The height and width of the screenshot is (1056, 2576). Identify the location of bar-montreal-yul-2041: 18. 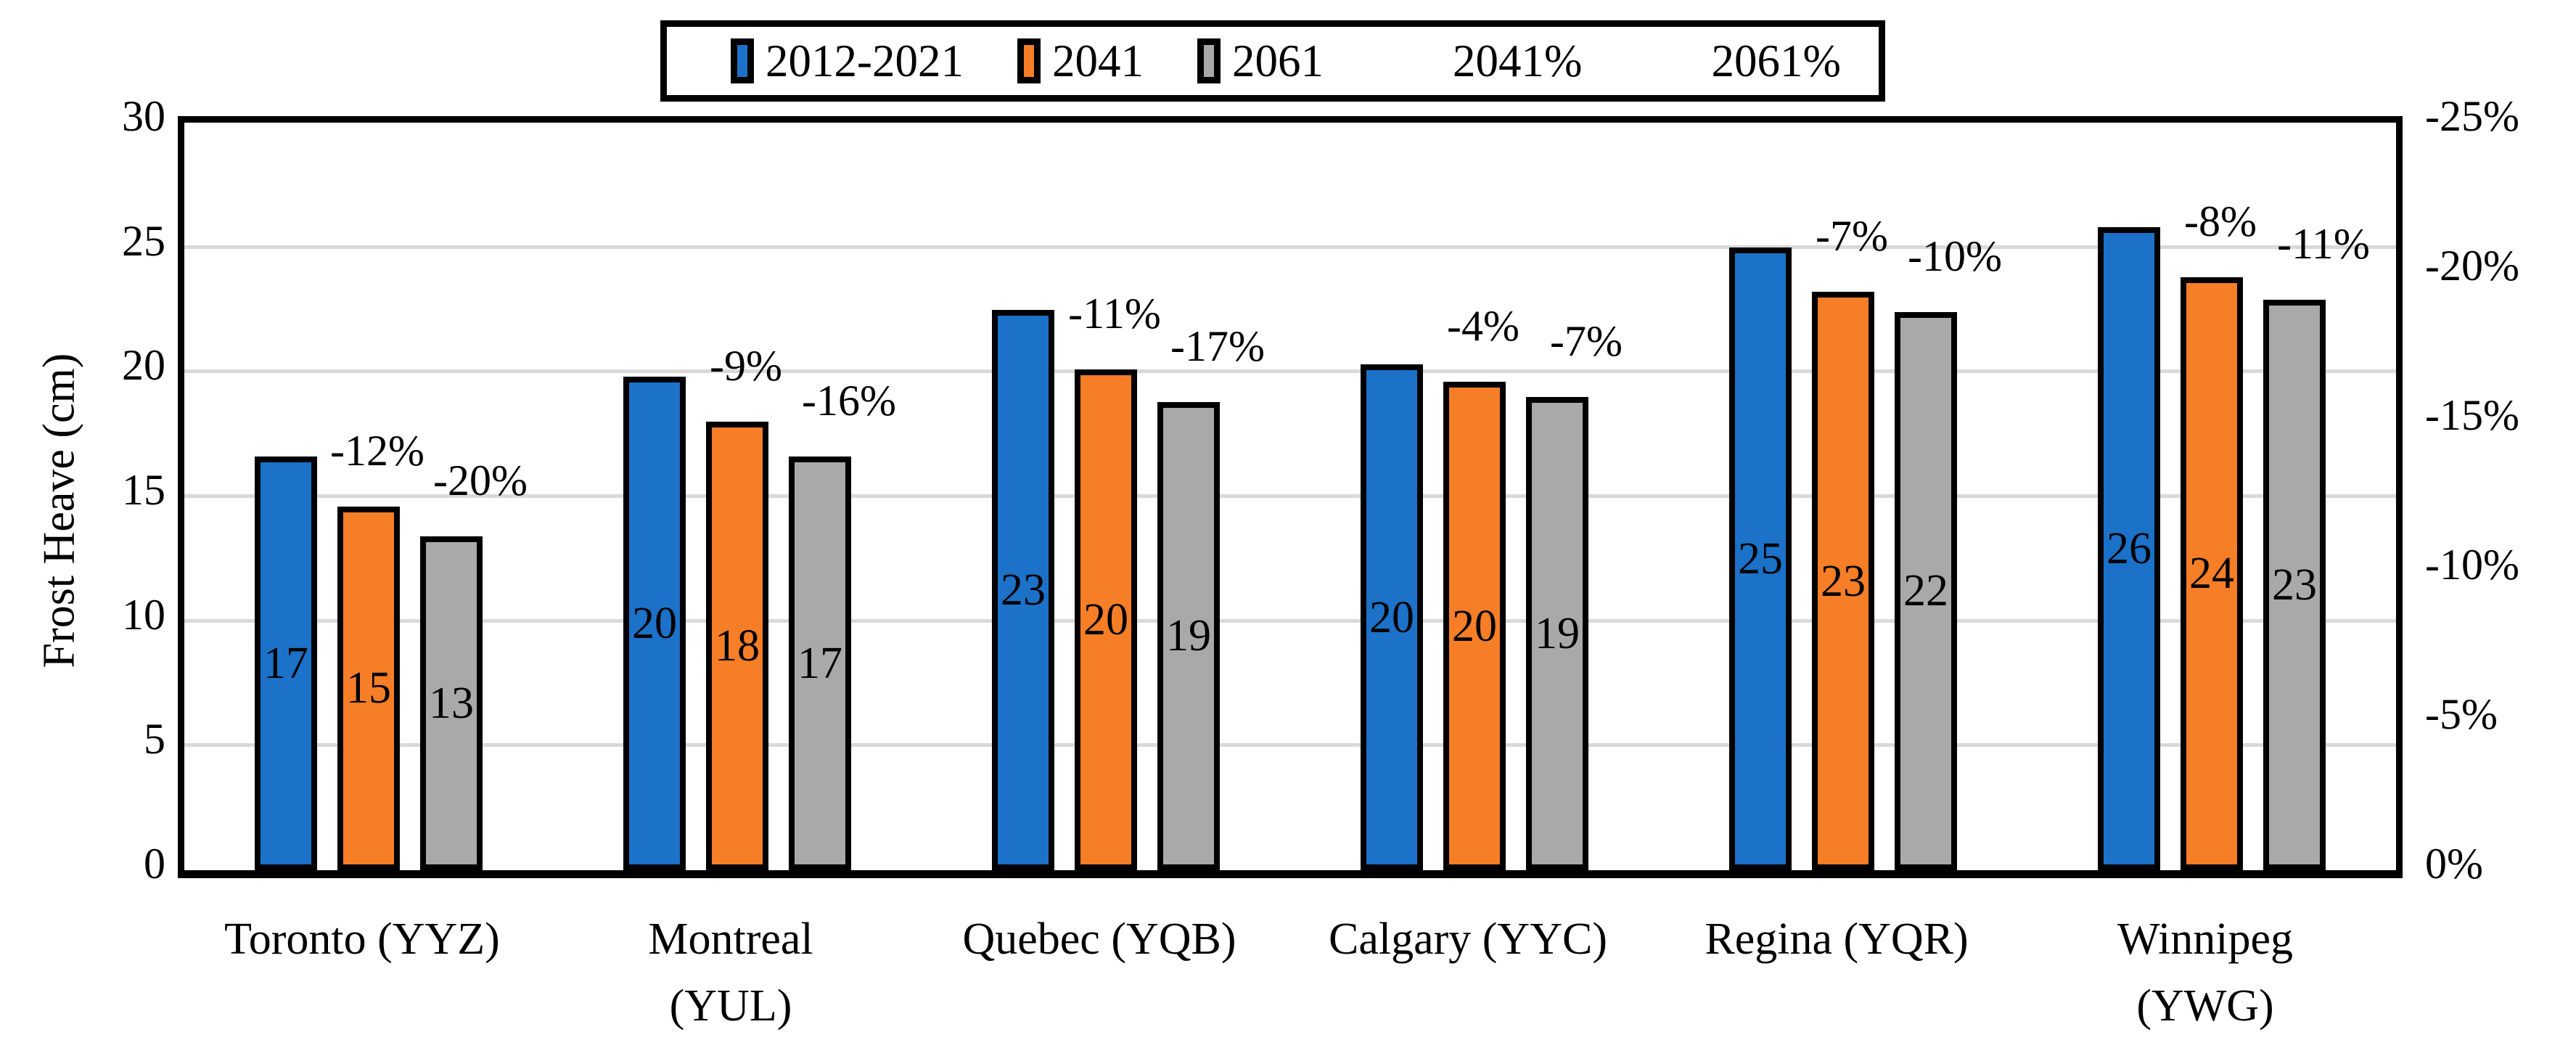
(737, 646).